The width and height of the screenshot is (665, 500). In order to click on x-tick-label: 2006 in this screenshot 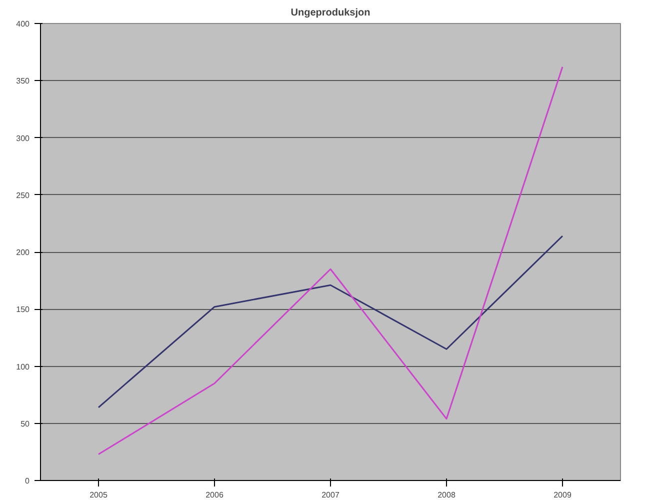, I will do `click(215, 495)`.